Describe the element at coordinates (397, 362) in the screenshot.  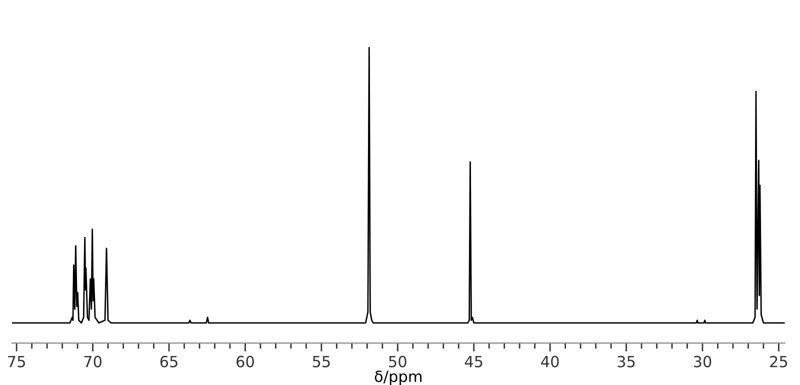
I see `x-tick-label: 50` at that location.